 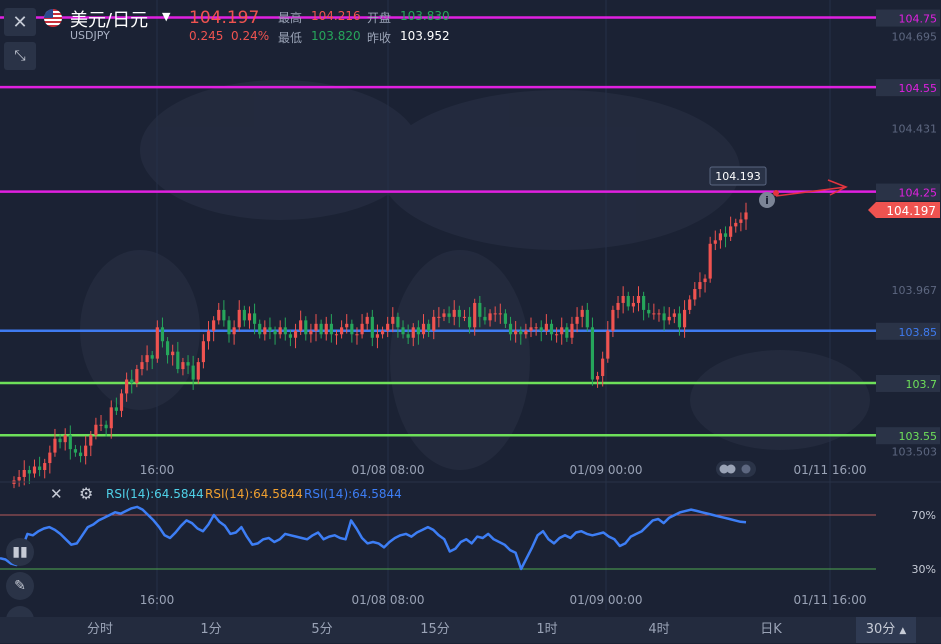 What do you see at coordinates (606, 600) in the screenshot?
I see `rsi-x-tick-label: 01/09 00:00` at bounding box center [606, 600].